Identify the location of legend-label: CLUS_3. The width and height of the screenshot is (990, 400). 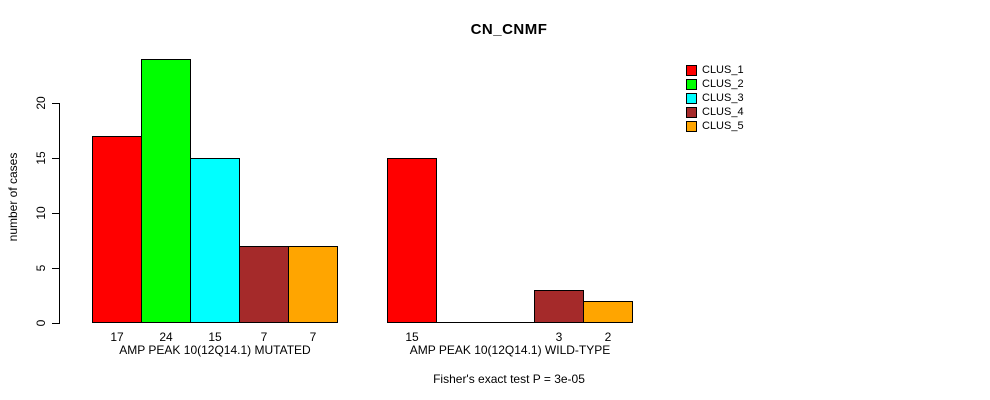
(723, 97).